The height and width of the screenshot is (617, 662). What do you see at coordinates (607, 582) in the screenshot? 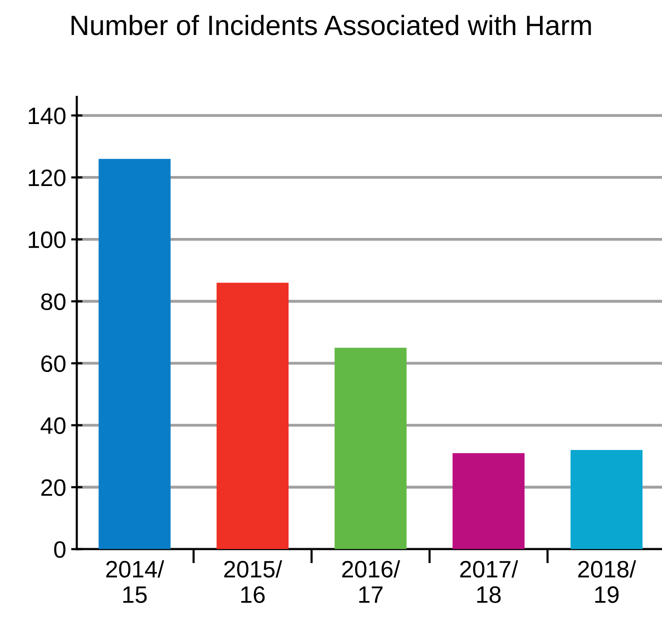
I see `x-tick-label: 2018/ 19` at bounding box center [607, 582].